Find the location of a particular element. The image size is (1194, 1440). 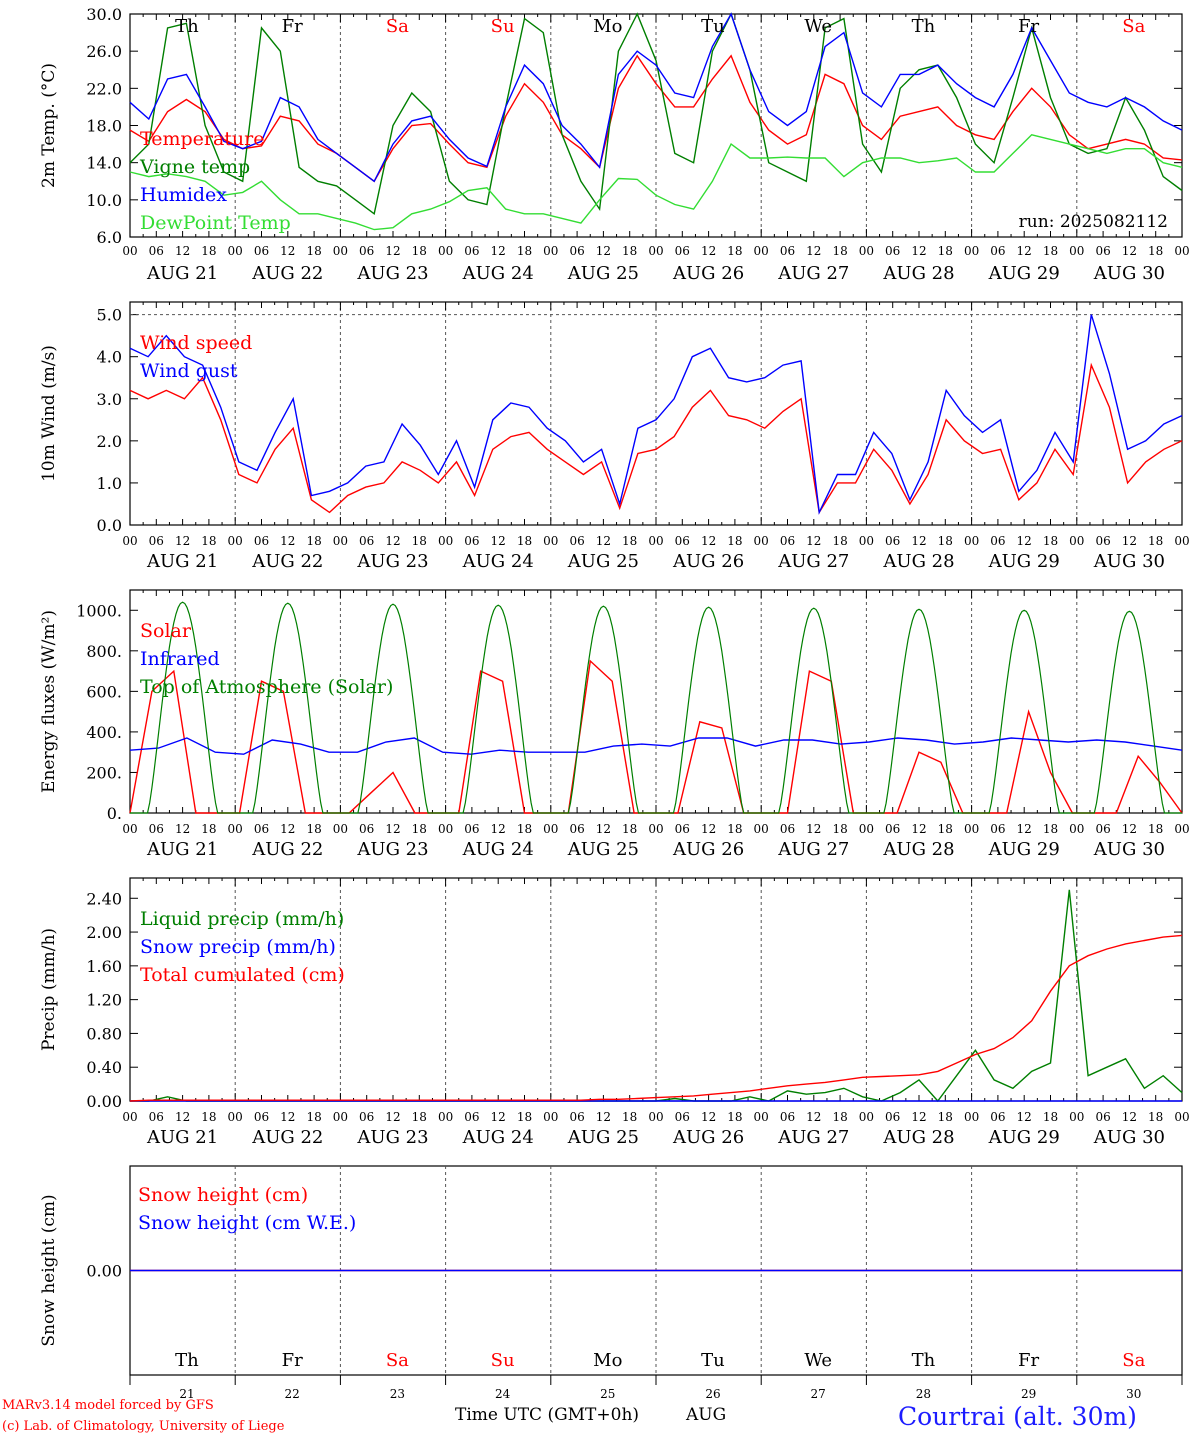

day-number-label: 26 is located at coordinates (712, 1394).